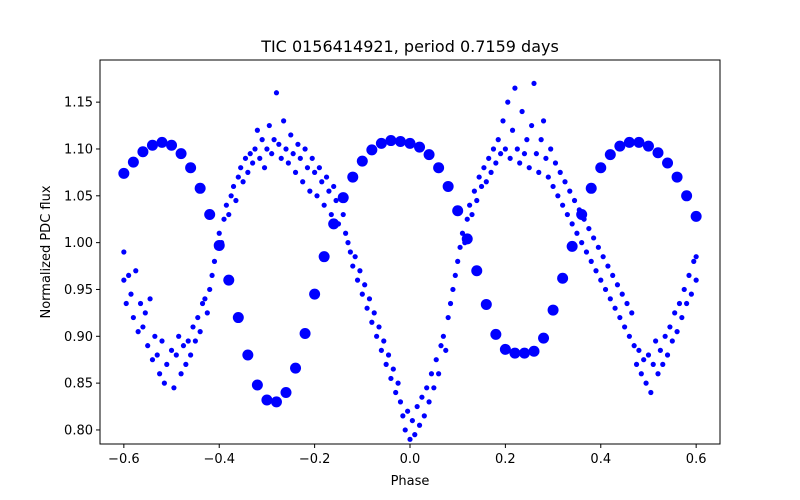  What do you see at coordinates (409, 46) in the screenshot?
I see `chart-title: TIC 0156414921, period 0.7159 days` at bounding box center [409, 46].